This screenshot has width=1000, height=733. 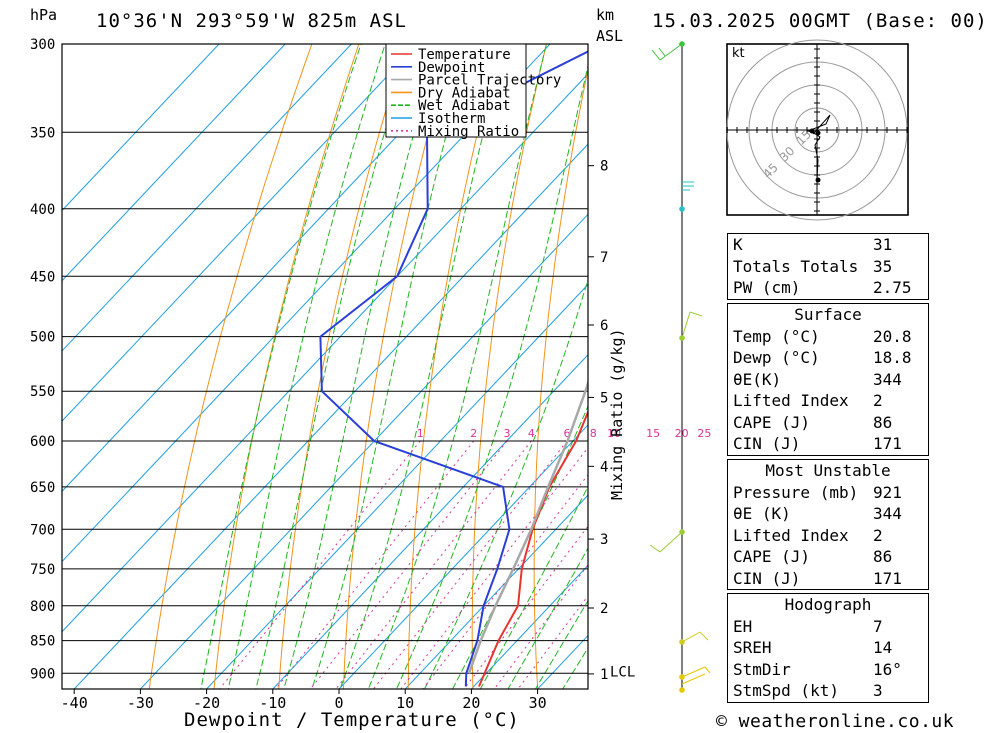 What do you see at coordinates (44, 15) in the screenshot?
I see `pressure-unit-label: hPa` at bounding box center [44, 15].